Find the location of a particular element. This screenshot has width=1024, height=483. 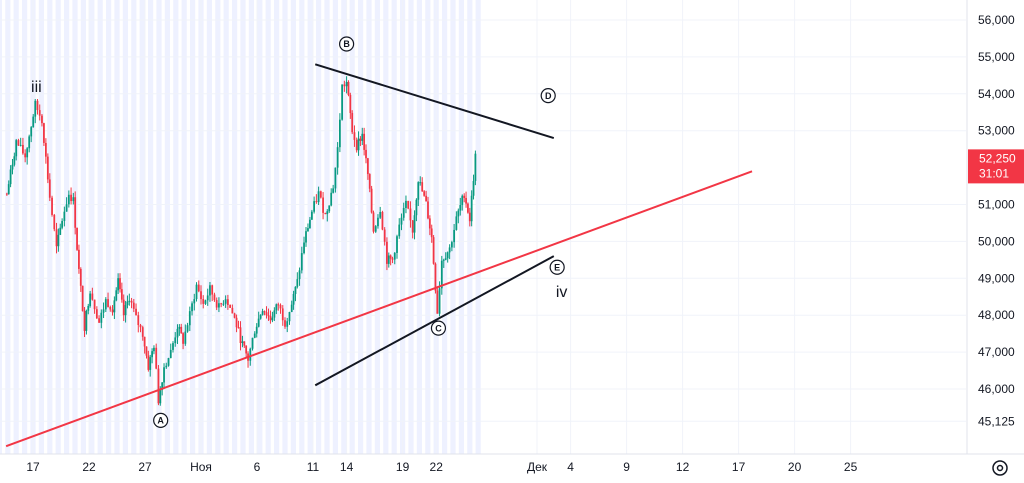

wave-label-iii: iii is located at coordinates (36, 87).